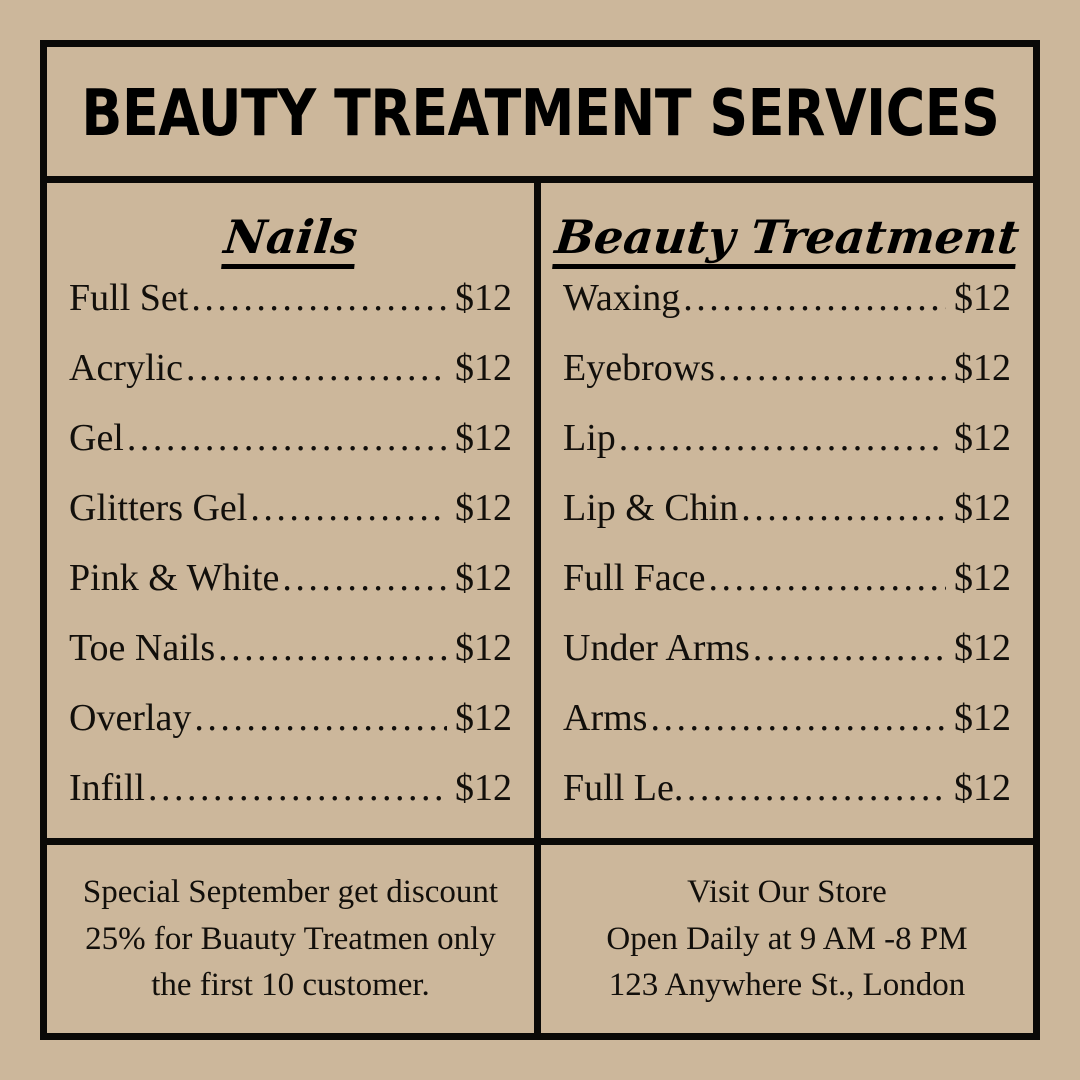  I want to click on list-item: Lip & Chin ................. $12, so click(787, 524).